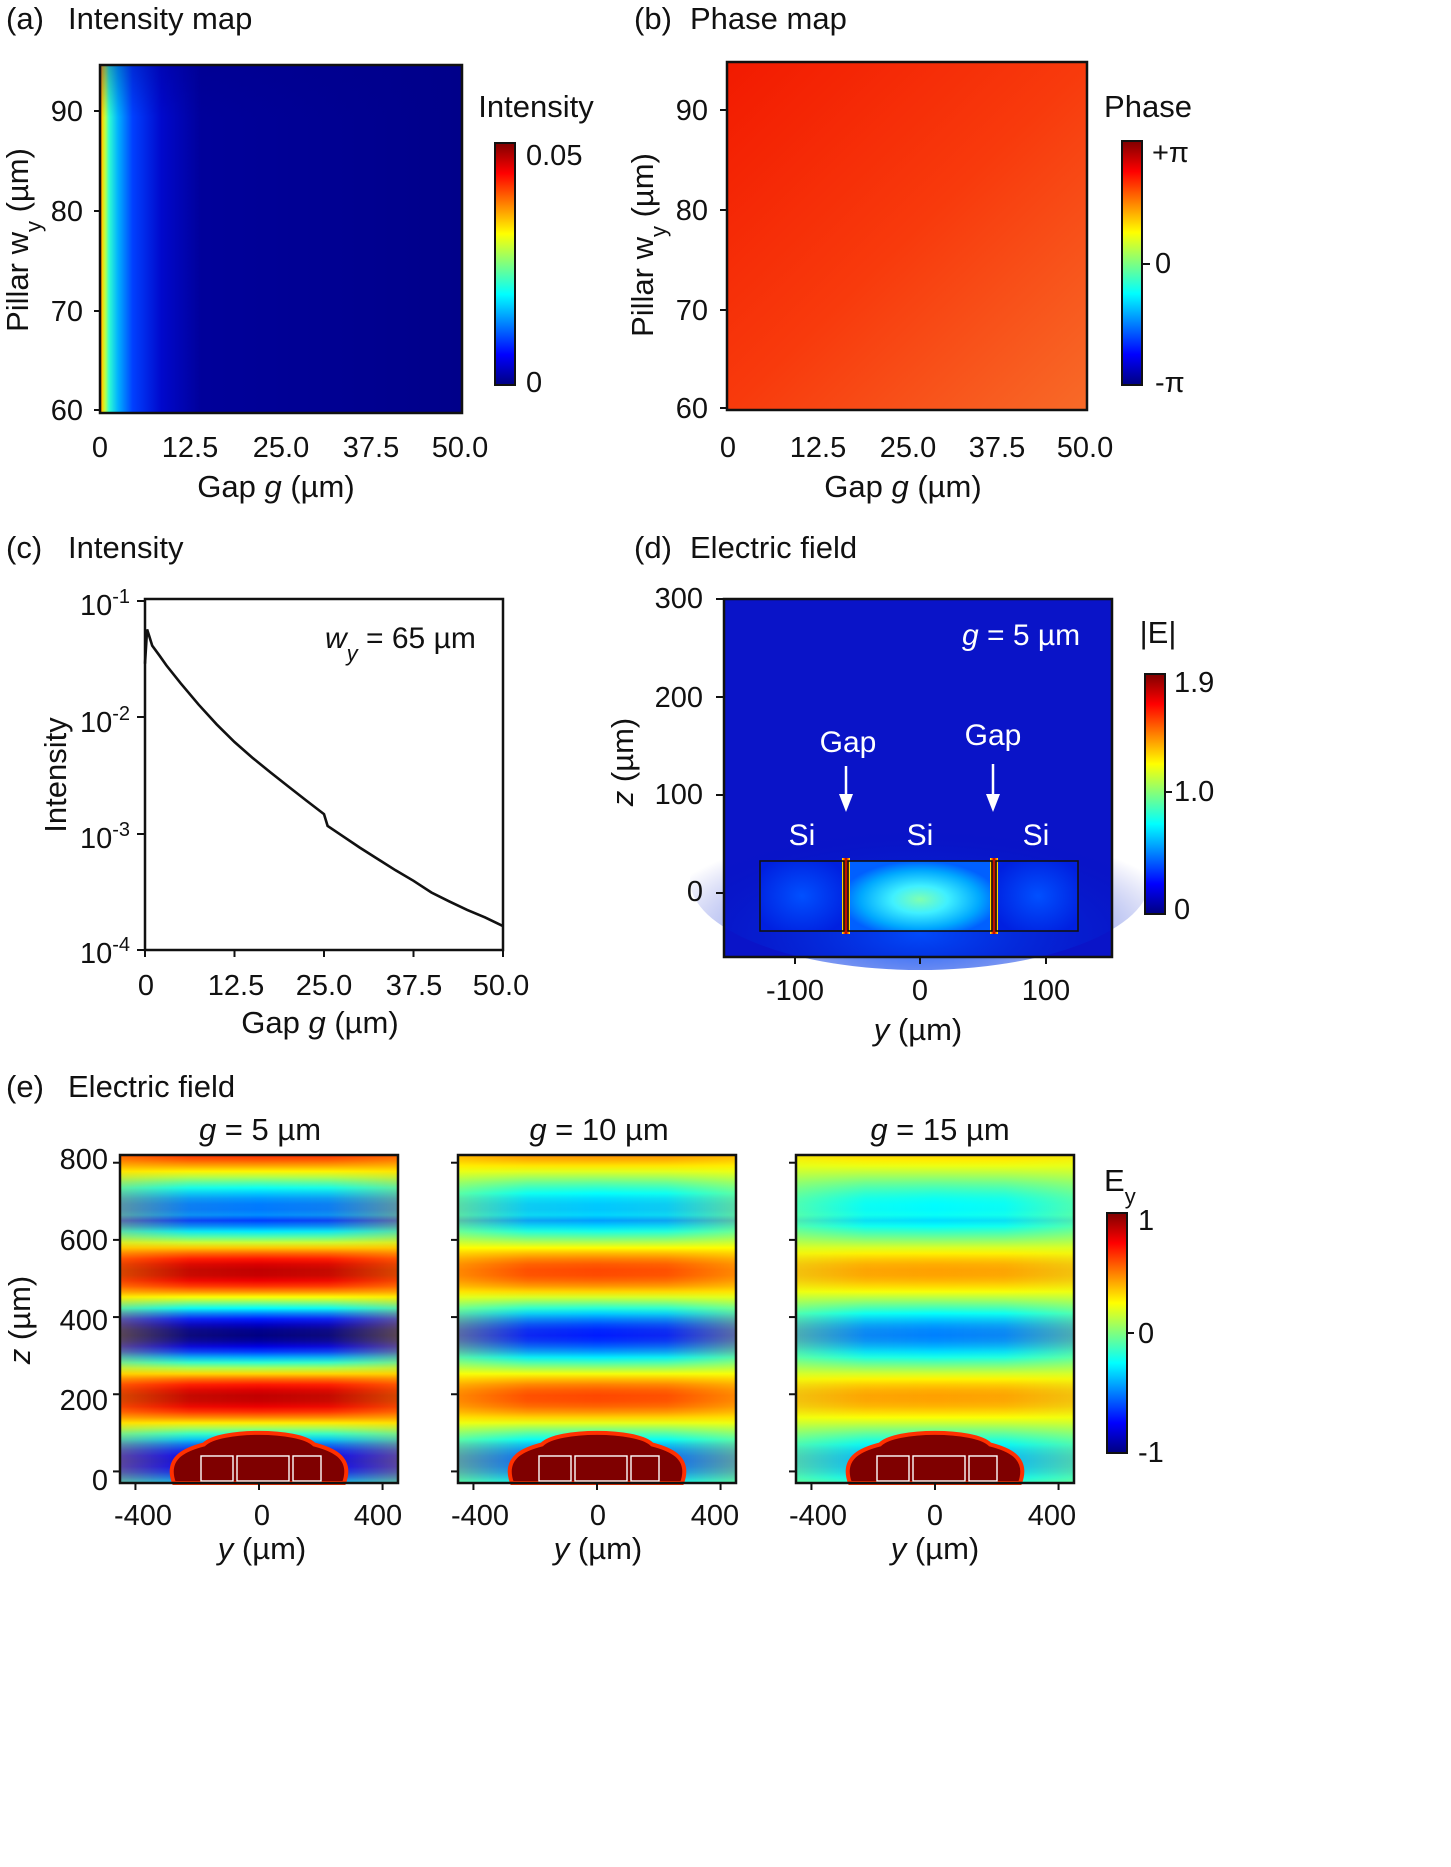 This screenshot has height=1867, width=1451. Describe the element at coordinates (84, 1160) in the screenshot. I see `panel-e-ytick: 800` at that location.